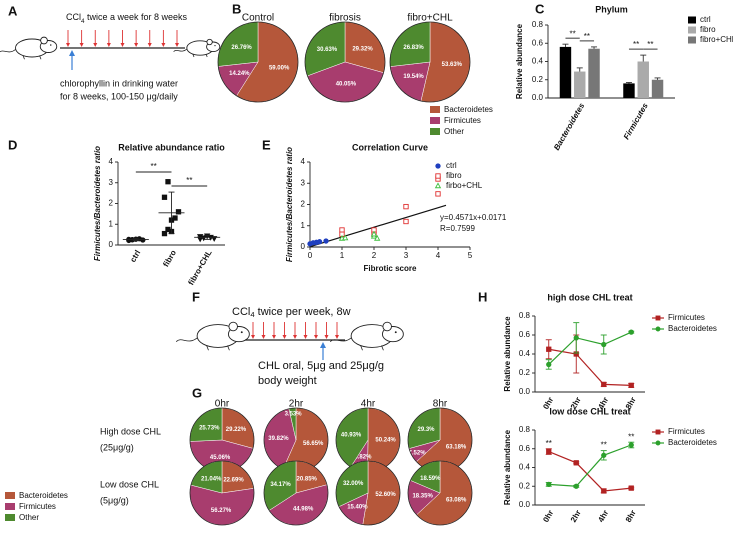  What do you see at coordinates (540, 8) in the screenshot?
I see `panel-label: C` at bounding box center [540, 8].